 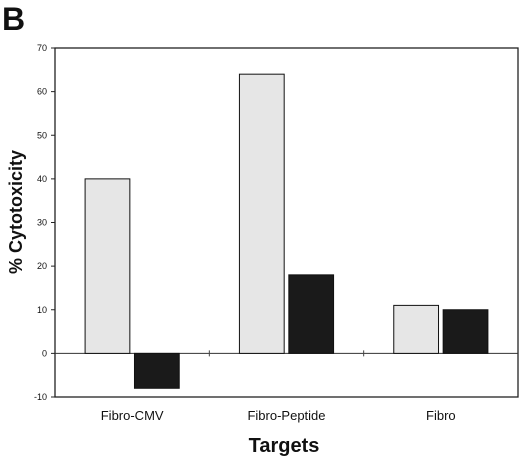 I want to click on panel-label: B, so click(x=13, y=19).